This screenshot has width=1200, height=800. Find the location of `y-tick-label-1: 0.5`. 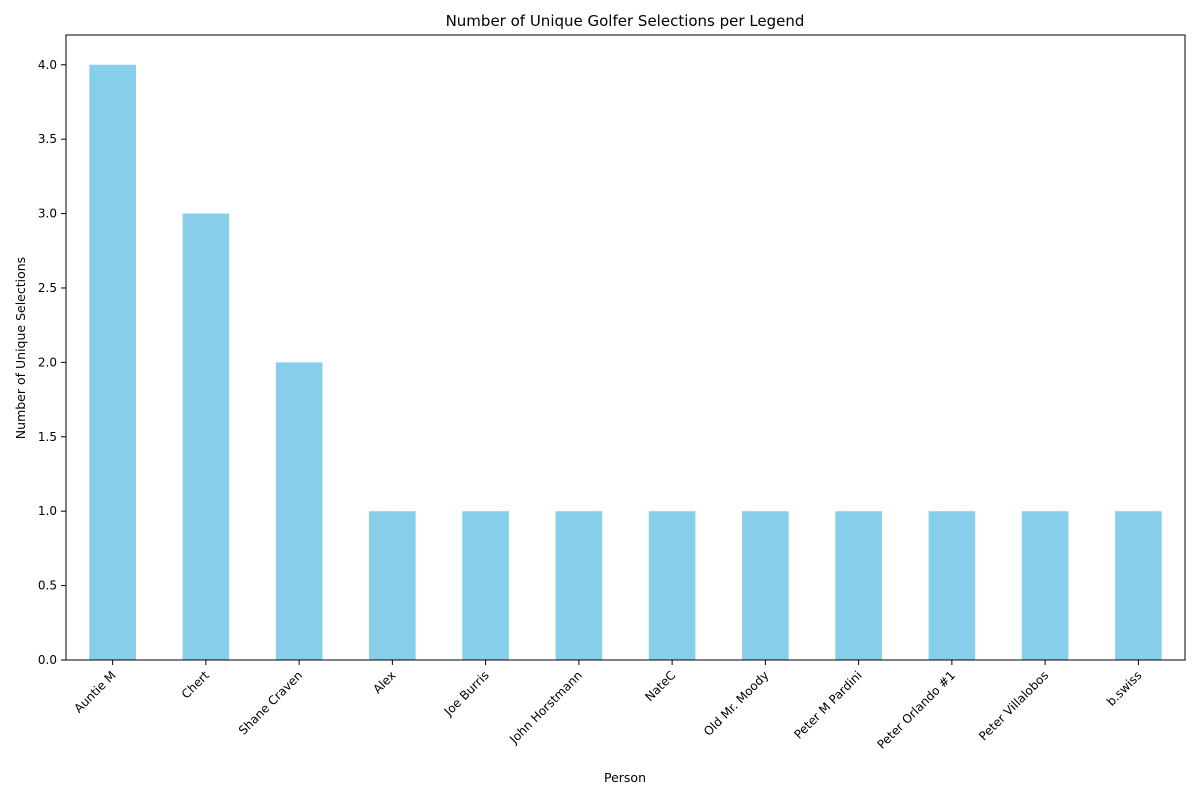

y-tick-label-1: 0.5 is located at coordinates (47, 586).